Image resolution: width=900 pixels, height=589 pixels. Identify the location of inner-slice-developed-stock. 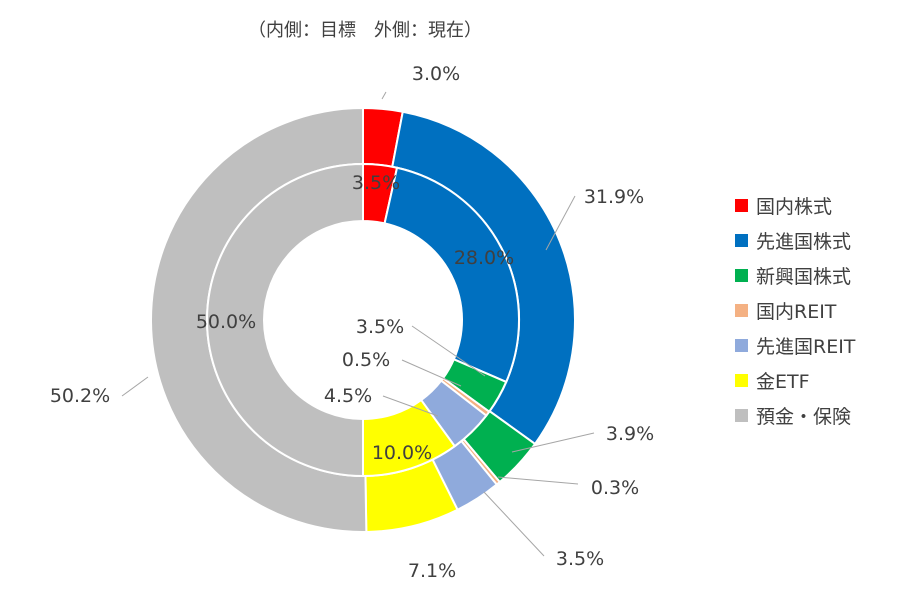
(451, 275).